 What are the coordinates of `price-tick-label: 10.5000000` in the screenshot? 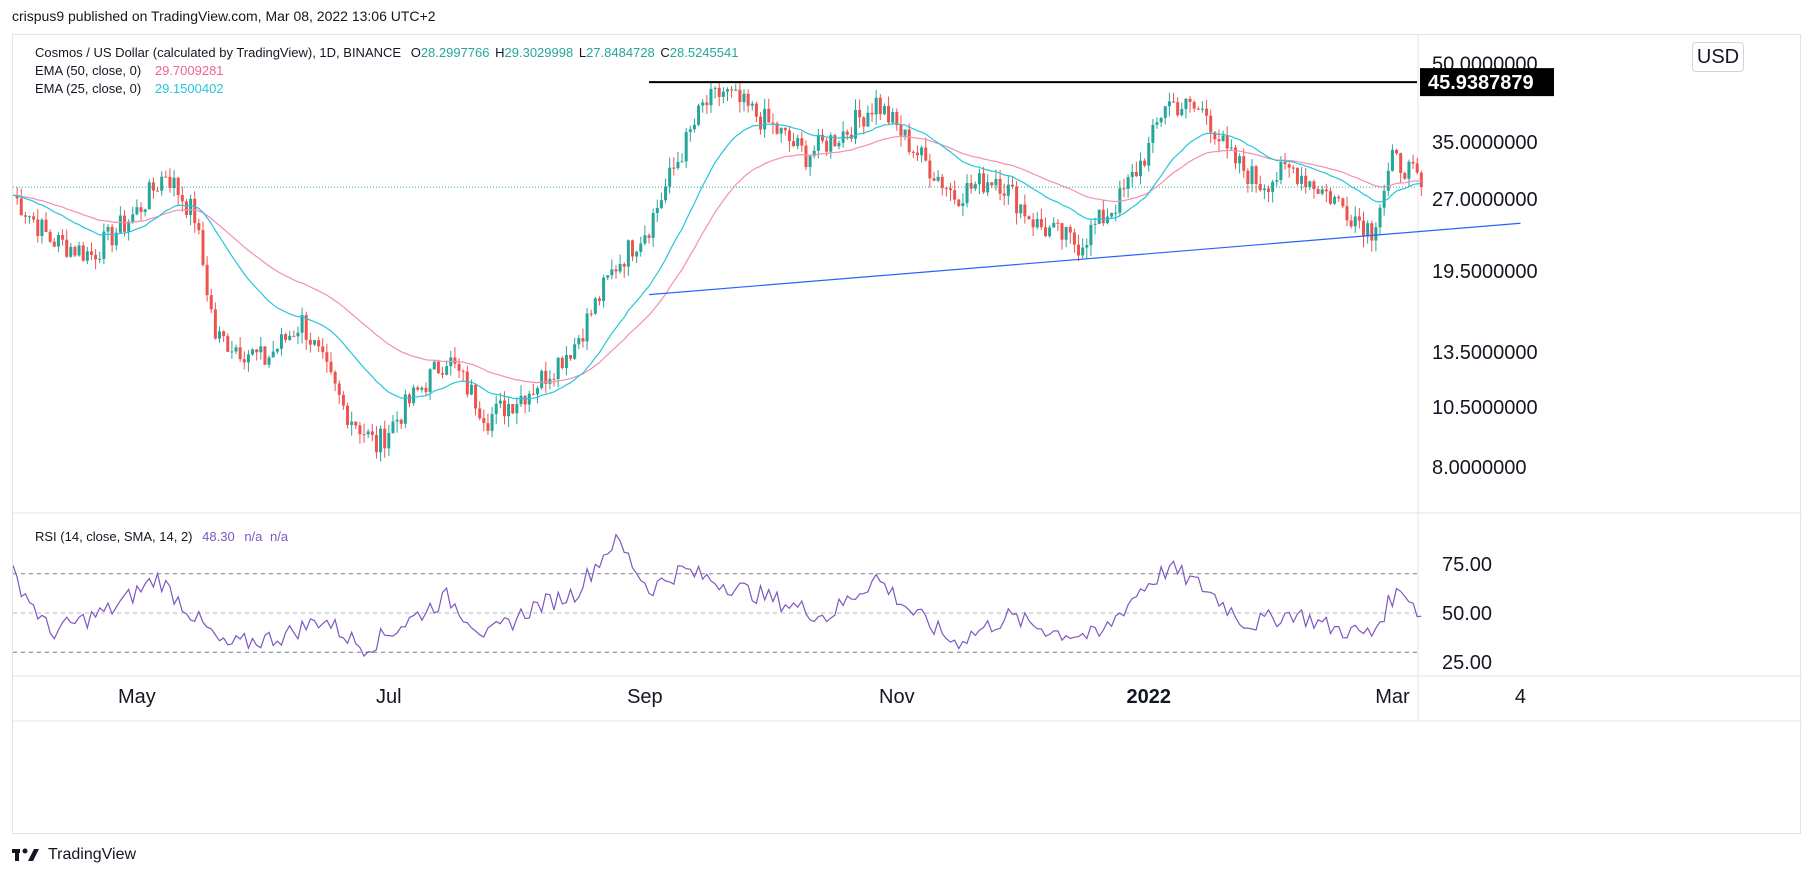 It's located at (1485, 408).